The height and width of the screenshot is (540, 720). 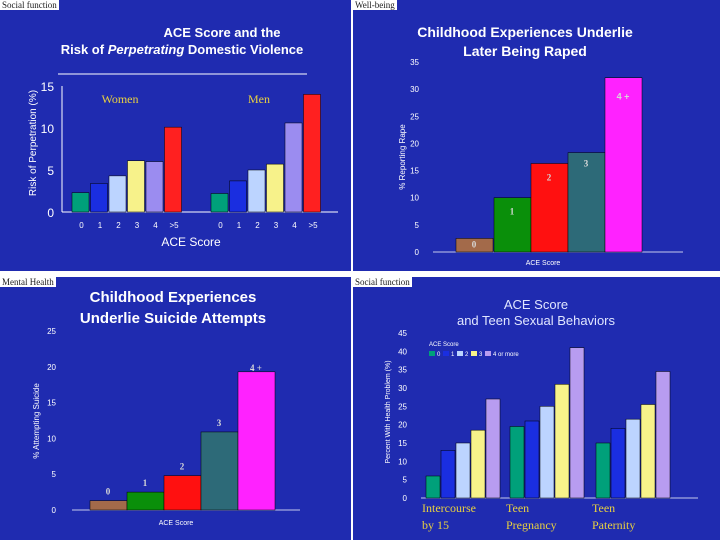 What do you see at coordinates (182, 49) in the screenshot?
I see `chart-title-line2: Risk of Perpetrating Domestic Violence` at bounding box center [182, 49].